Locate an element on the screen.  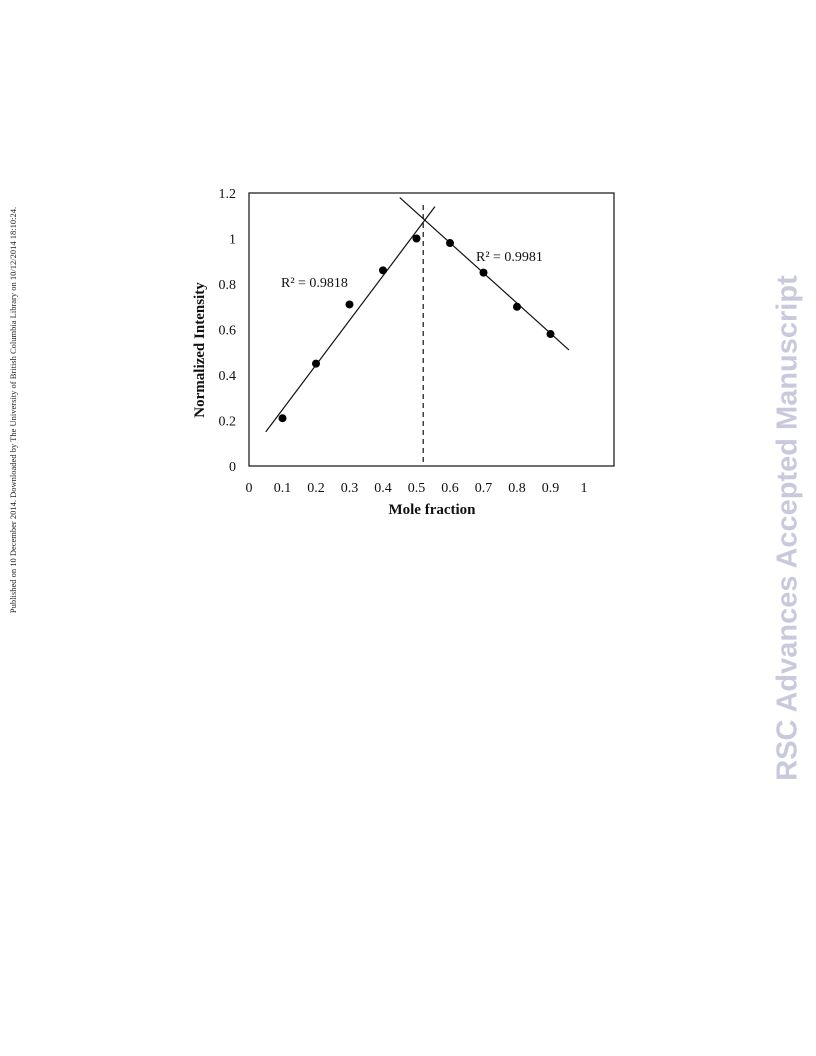
r2-label-right: R² = 0.9981 is located at coordinates (509, 257).